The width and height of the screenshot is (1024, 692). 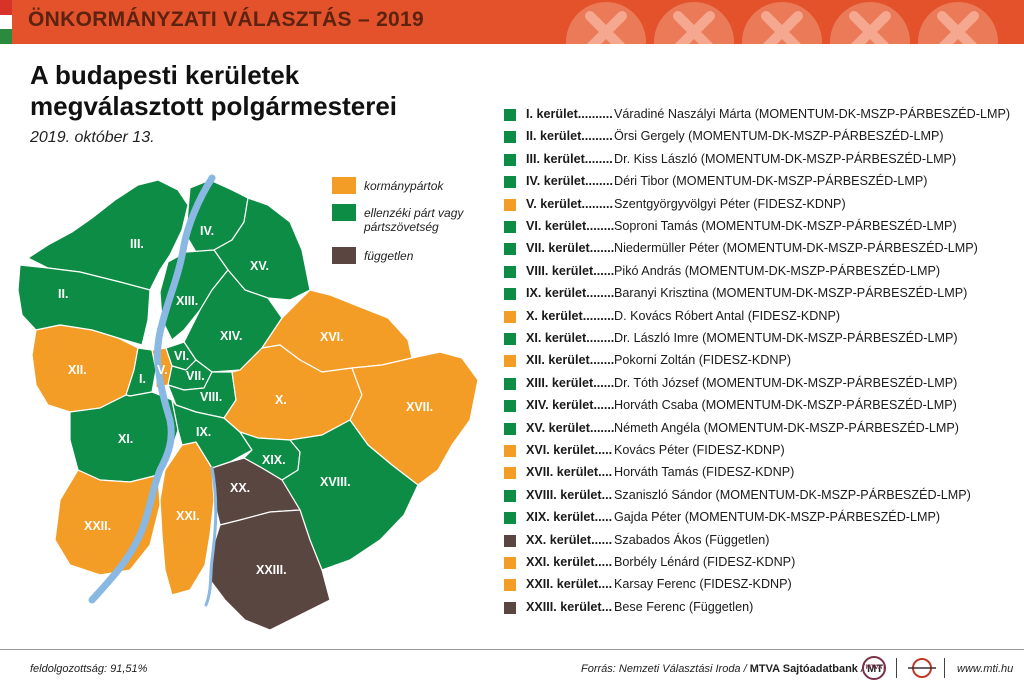 What do you see at coordinates (874, 668) in the screenshot?
I see `mtva-logo: MTVA` at bounding box center [874, 668].